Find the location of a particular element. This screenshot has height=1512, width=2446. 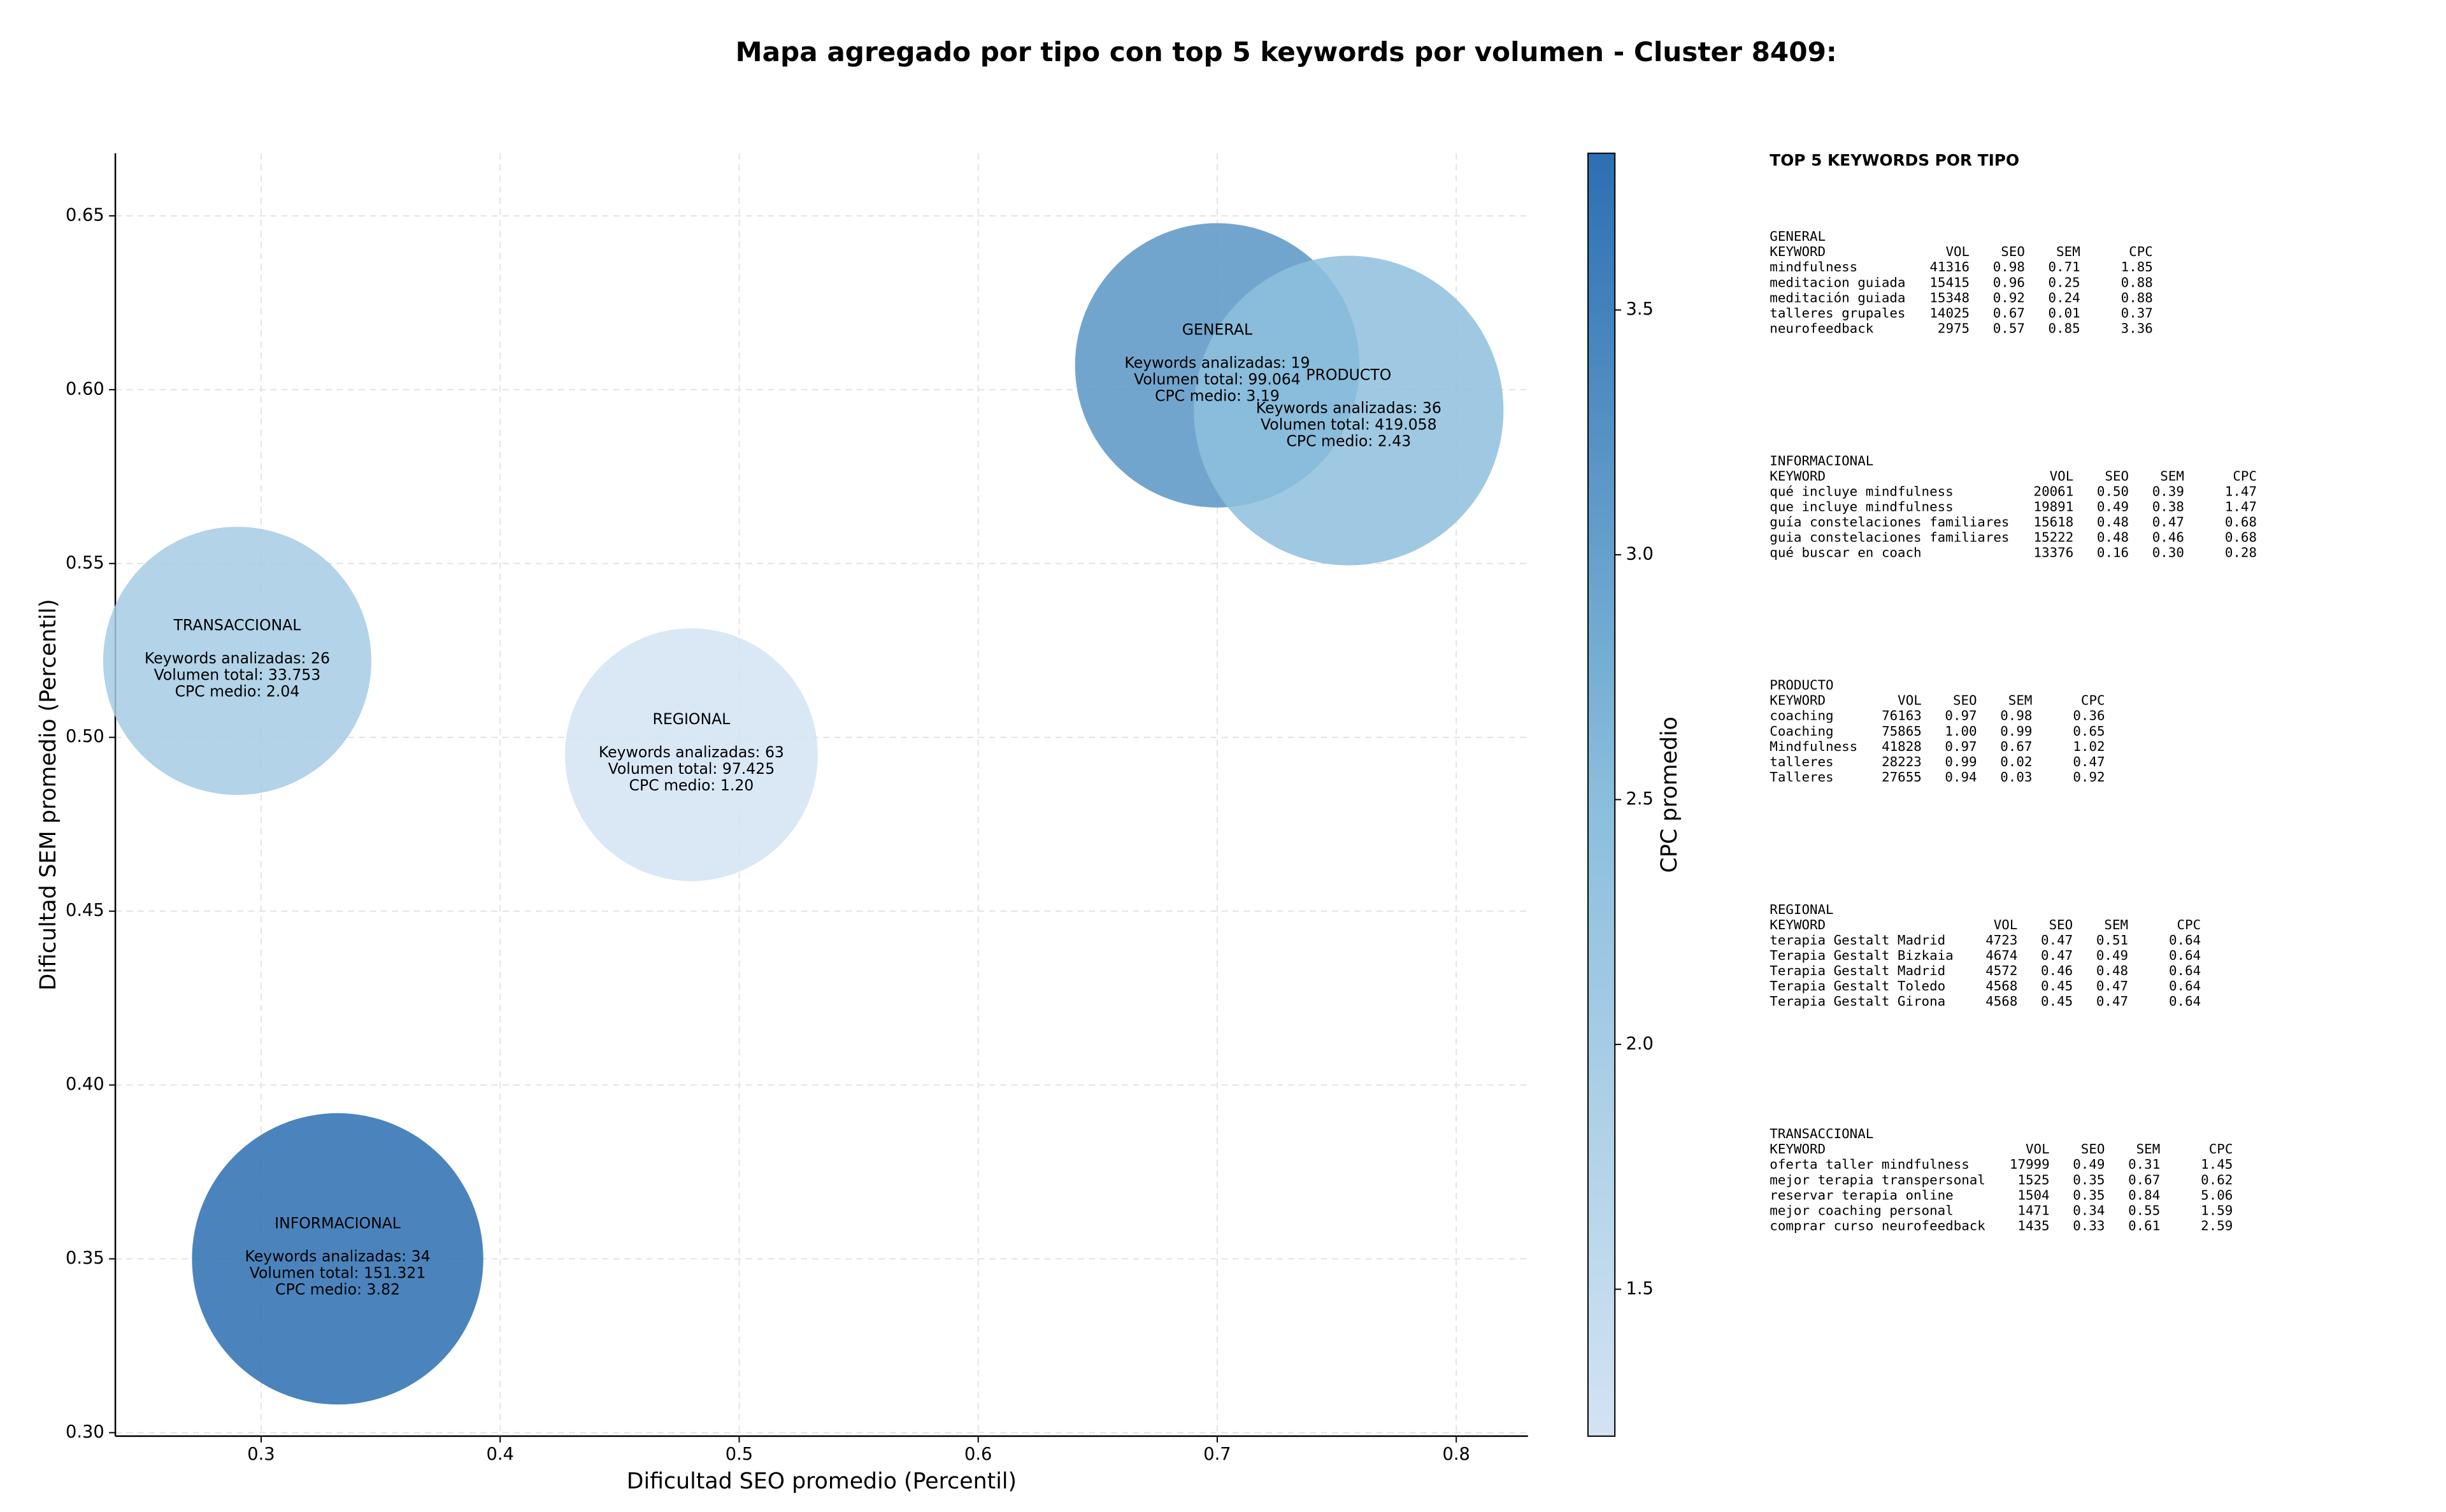

table-cell: que incluye mindfulness is located at coordinates (1862, 507).